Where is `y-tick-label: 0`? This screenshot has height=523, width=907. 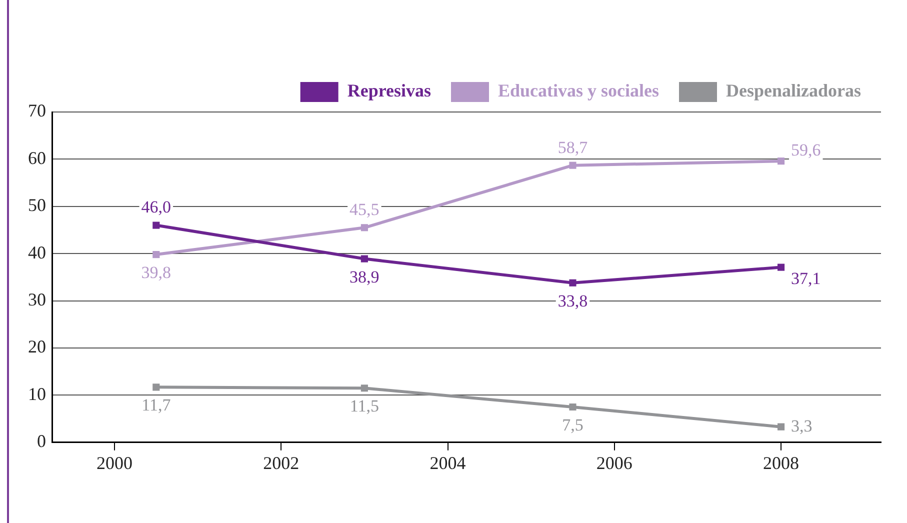 y-tick-label: 0 is located at coordinates (41, 441).